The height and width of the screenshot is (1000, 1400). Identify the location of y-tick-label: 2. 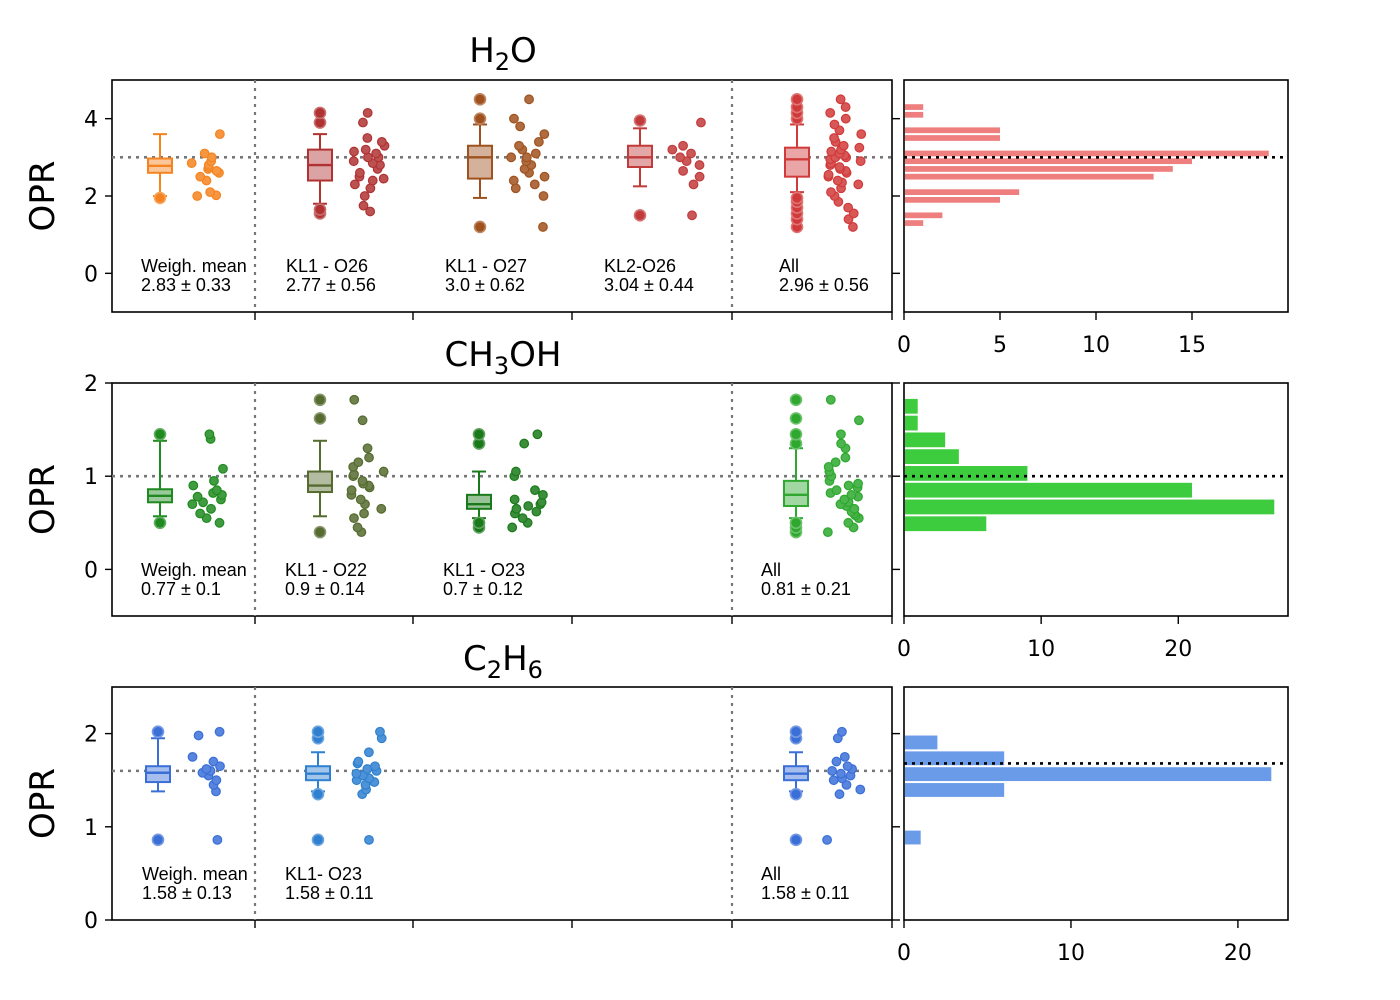
(91, 197).